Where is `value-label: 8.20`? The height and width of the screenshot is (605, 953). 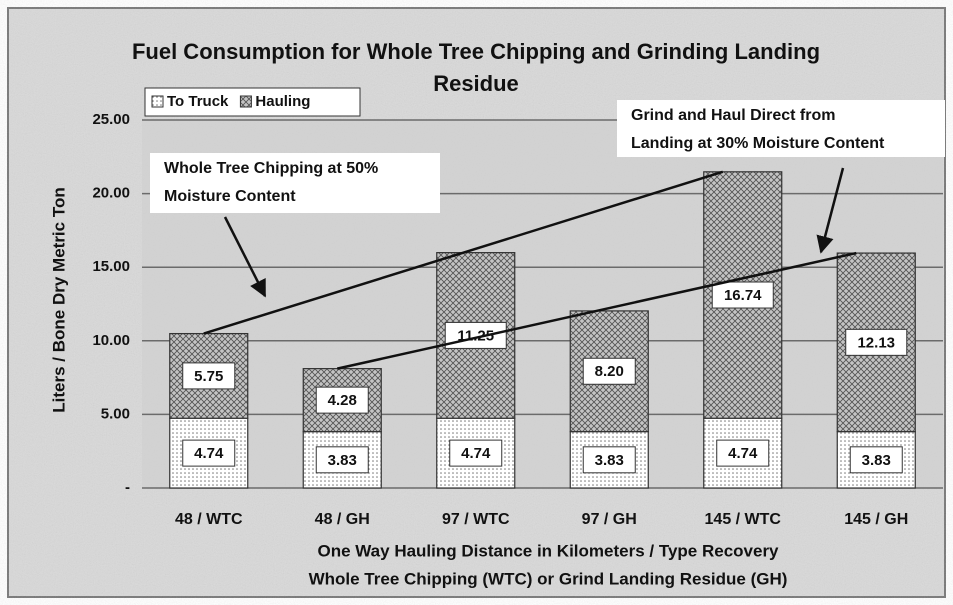
value-label: 8.20 is located at coordinates (609, 371).